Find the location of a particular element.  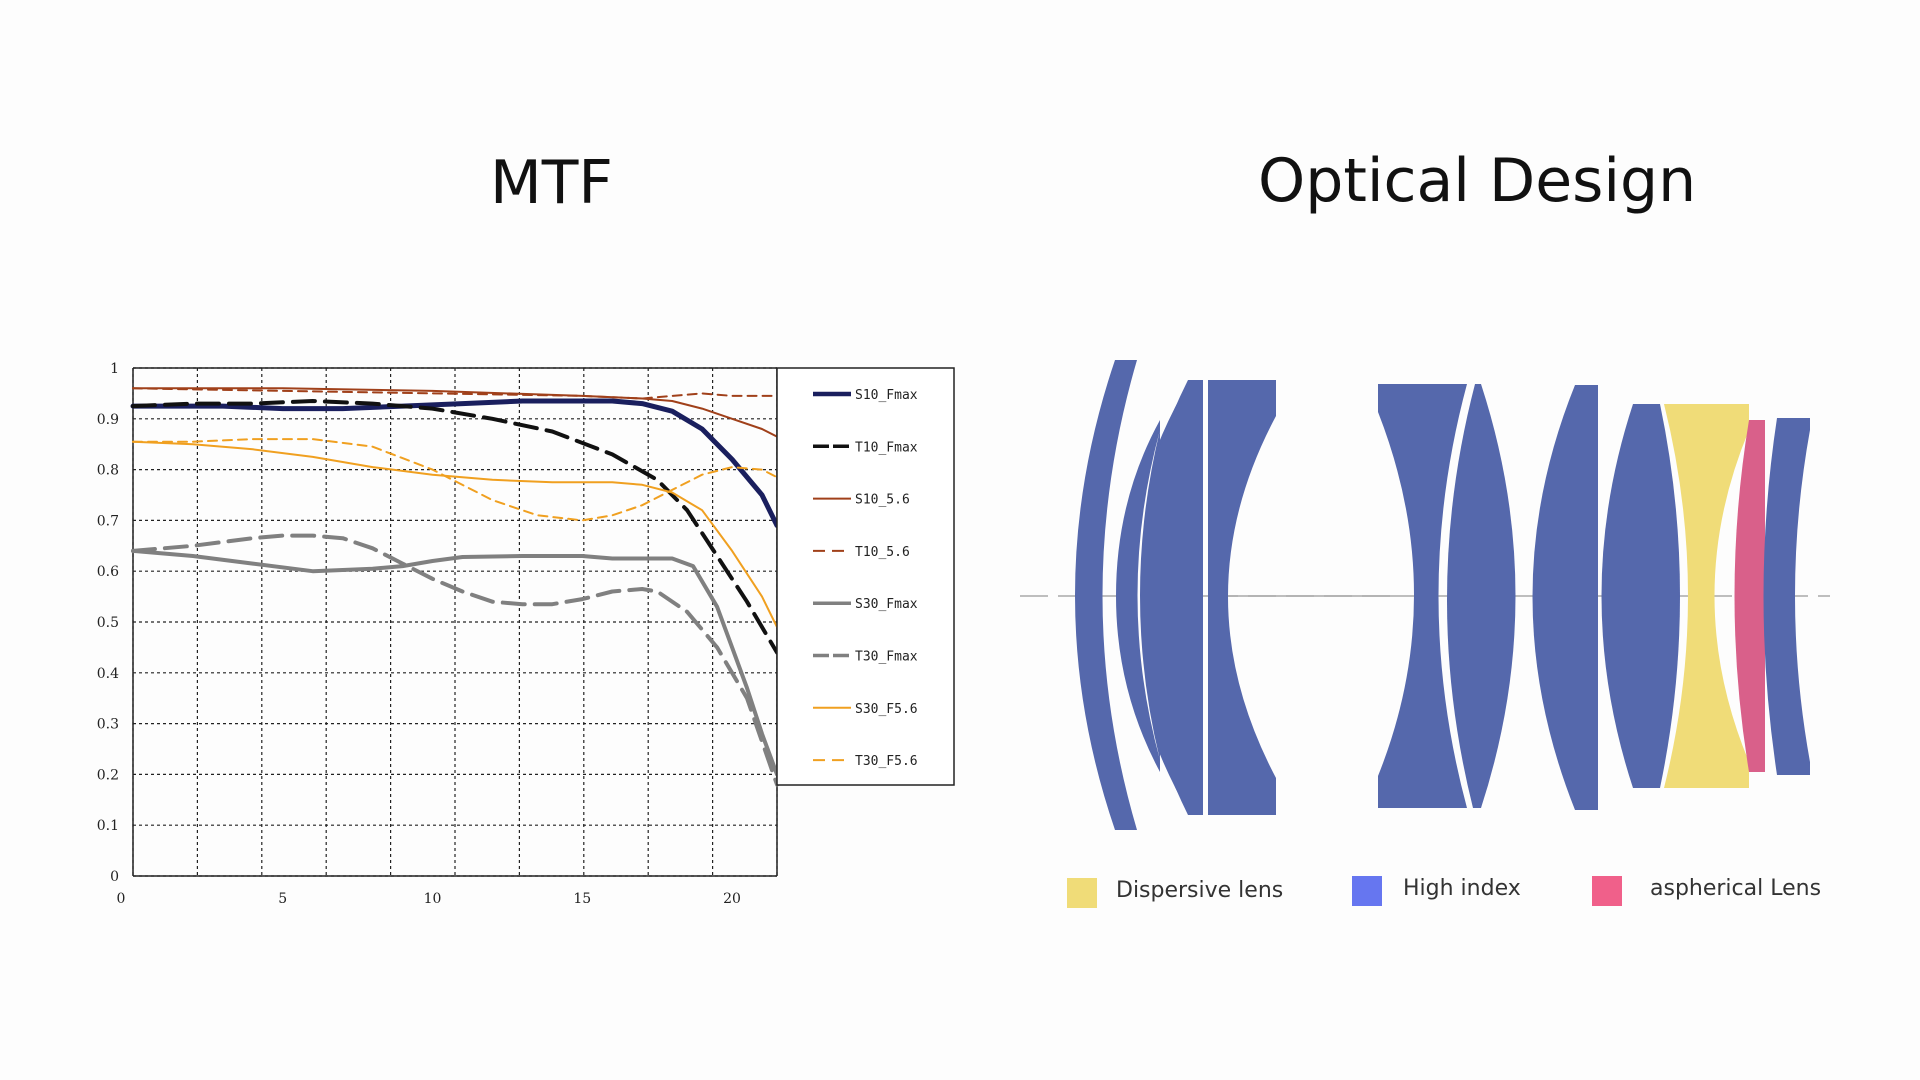

y-tick-label: 0 is located at coordinates (114, 877).